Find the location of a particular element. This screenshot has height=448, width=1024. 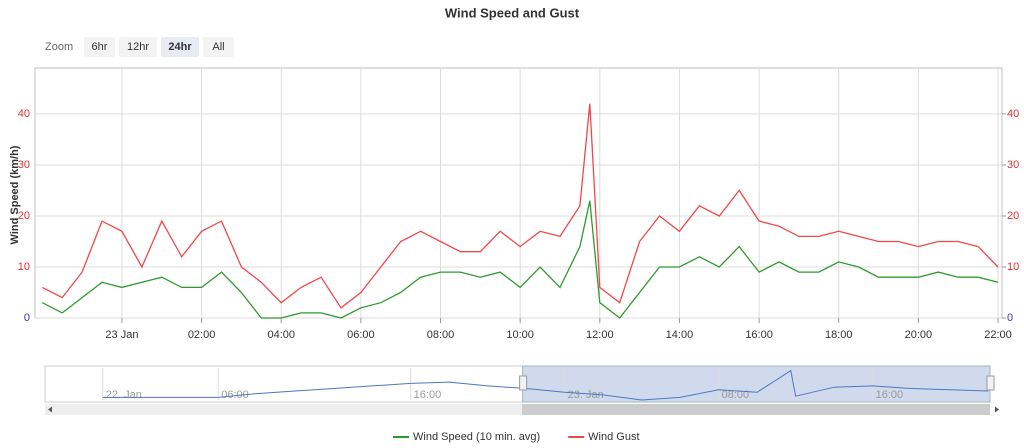

x-tick-label: 02:00 is located at coordinates (202, 335).